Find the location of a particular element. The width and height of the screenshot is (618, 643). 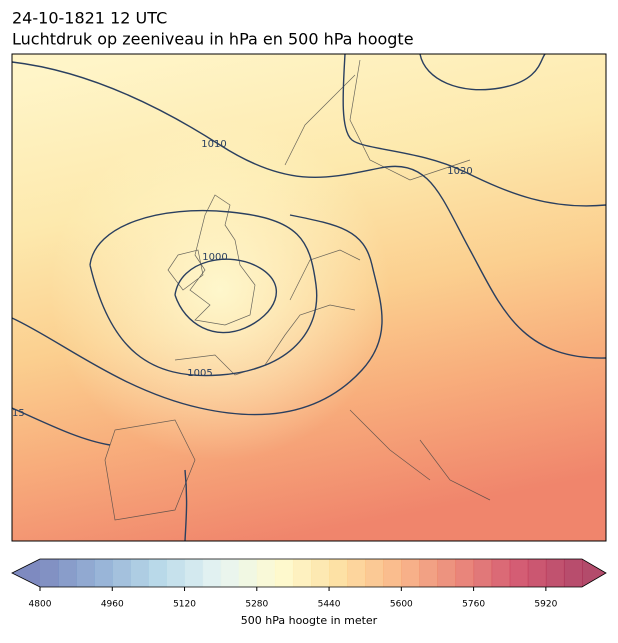

isobar-label: 1020 is located at coordinates (459, 171).